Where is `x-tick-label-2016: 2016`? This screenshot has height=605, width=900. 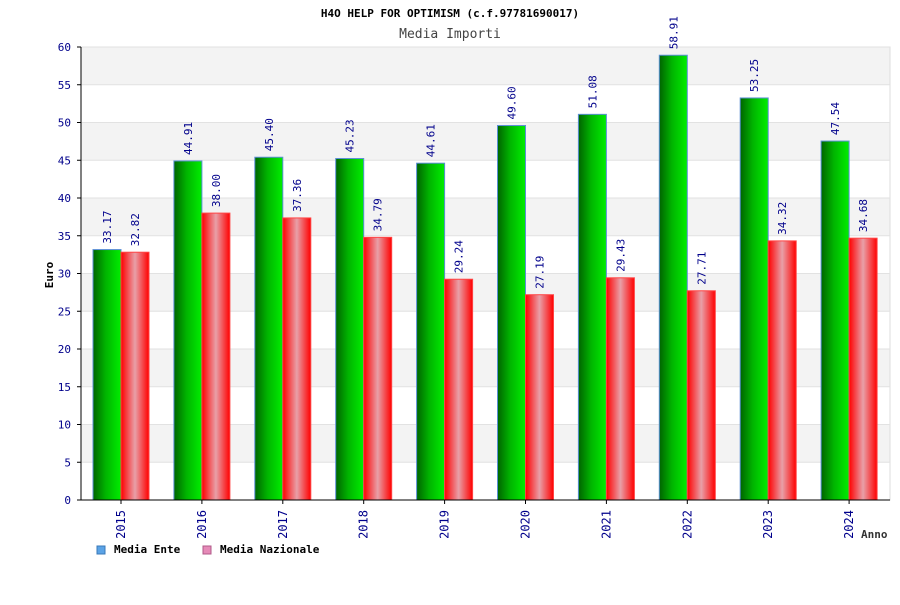 x-tick-label-2016: 2016 is located at coordinates (202, 524).